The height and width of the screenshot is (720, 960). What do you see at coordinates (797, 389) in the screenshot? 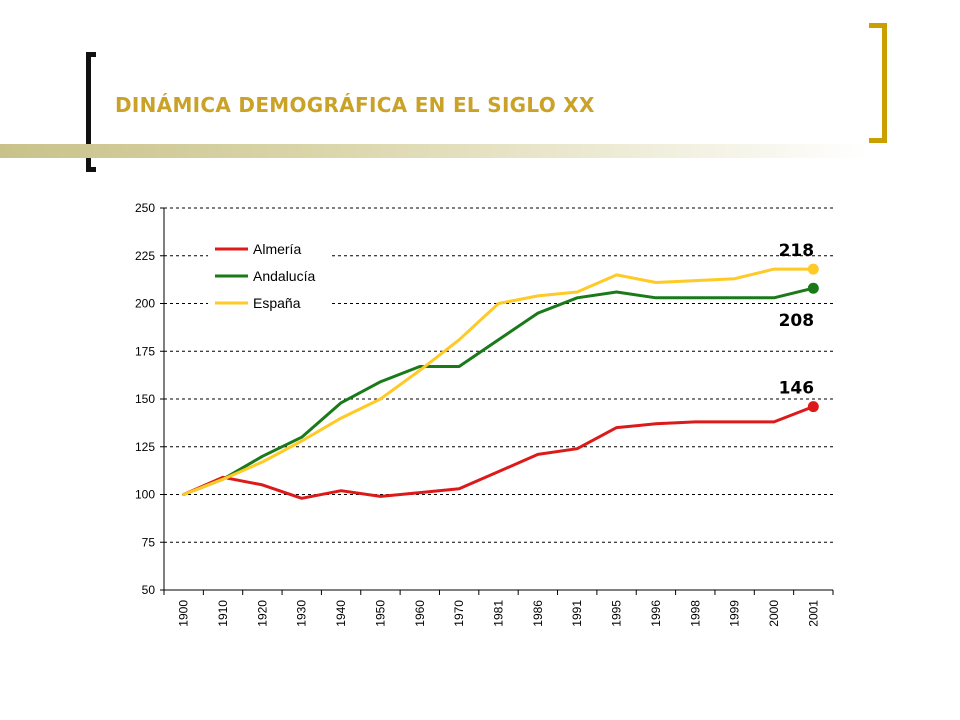
I see `end-value-label: 146` at bounding box center [797, 389].